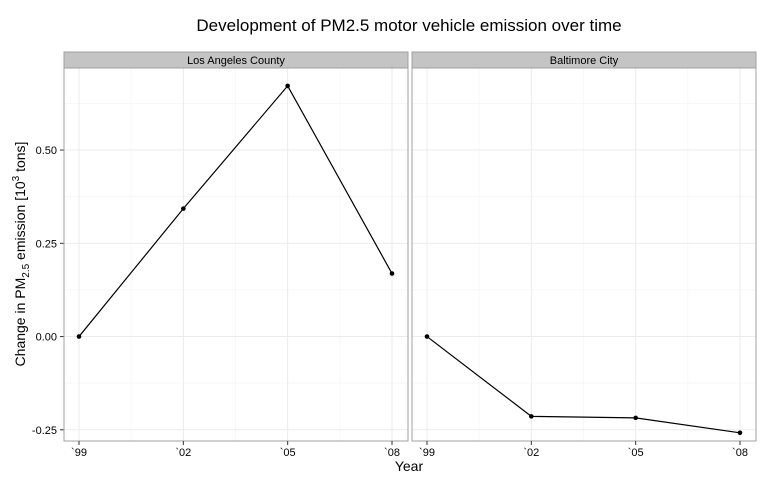  Describe the element at coordinates (584, 61) in the screenshot. I see `facet-strip-label: Baltimore City` at that location.